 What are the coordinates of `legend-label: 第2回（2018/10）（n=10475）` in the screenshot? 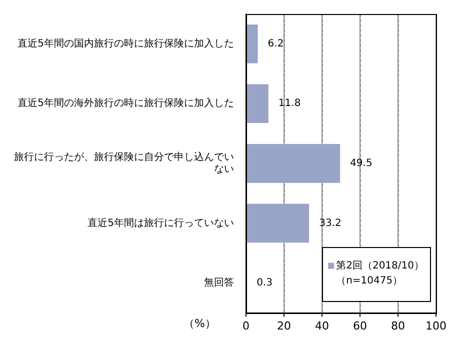 It's located at (380, 272).